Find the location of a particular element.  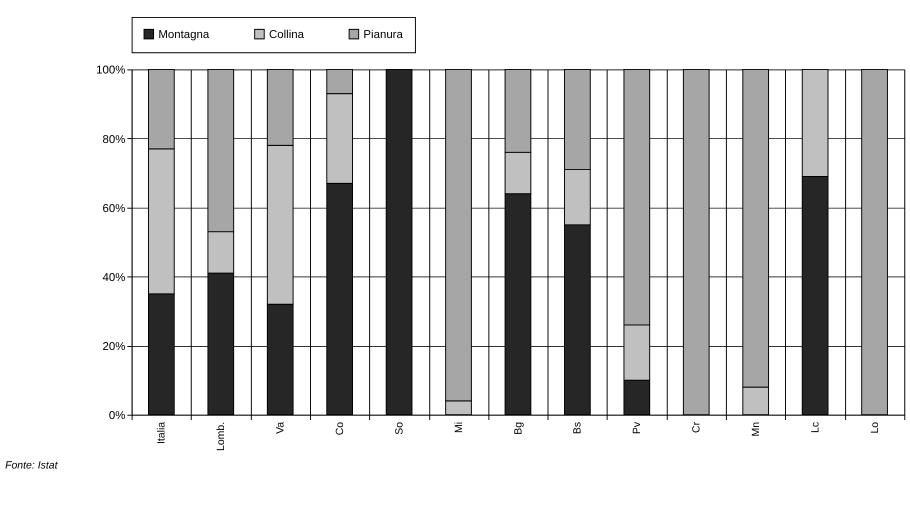

y-tick-label: 20% is located at coordinates (114, 346).